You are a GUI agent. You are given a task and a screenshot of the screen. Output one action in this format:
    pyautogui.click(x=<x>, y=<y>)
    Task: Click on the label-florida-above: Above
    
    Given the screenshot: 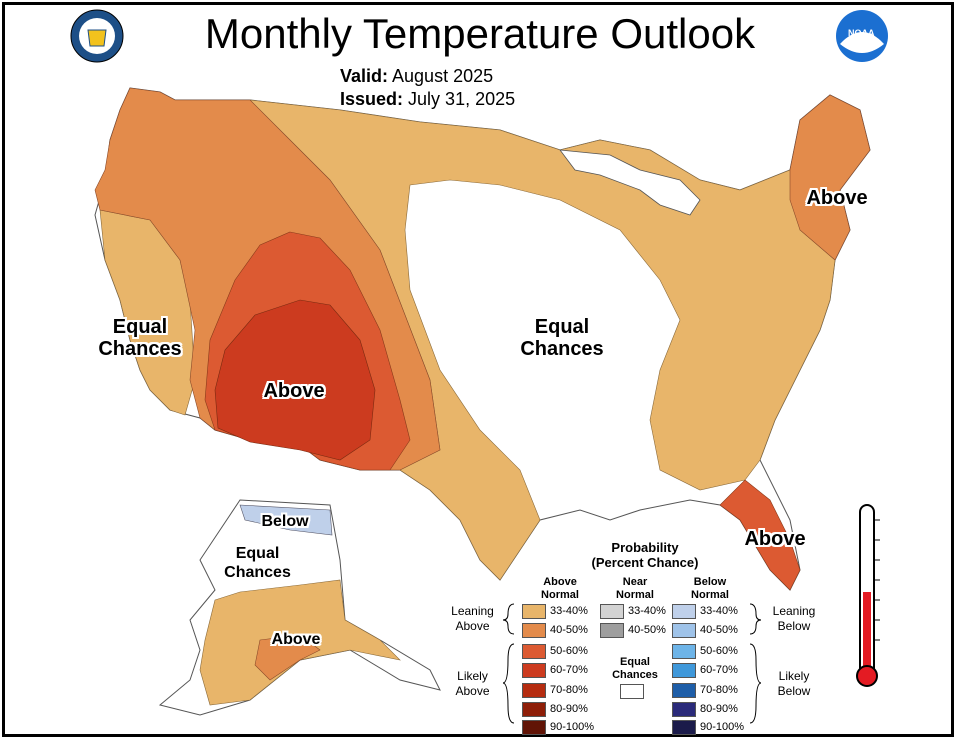 What is the action you would take?
    pyautogui.click(x=775, y=539)
    